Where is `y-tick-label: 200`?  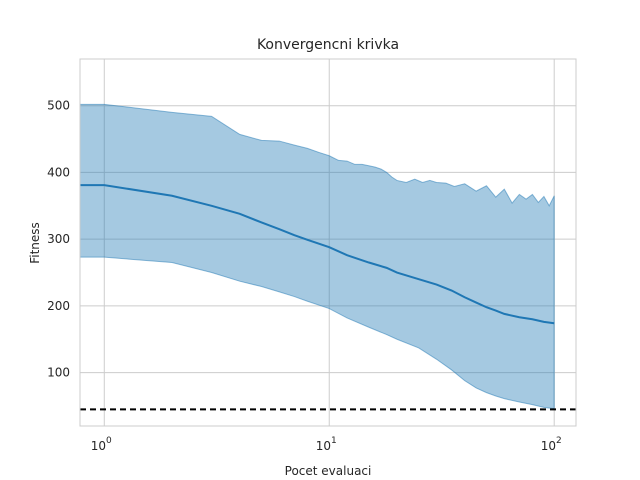
y-tick-label: 200 is located at coordinates (58, 306).